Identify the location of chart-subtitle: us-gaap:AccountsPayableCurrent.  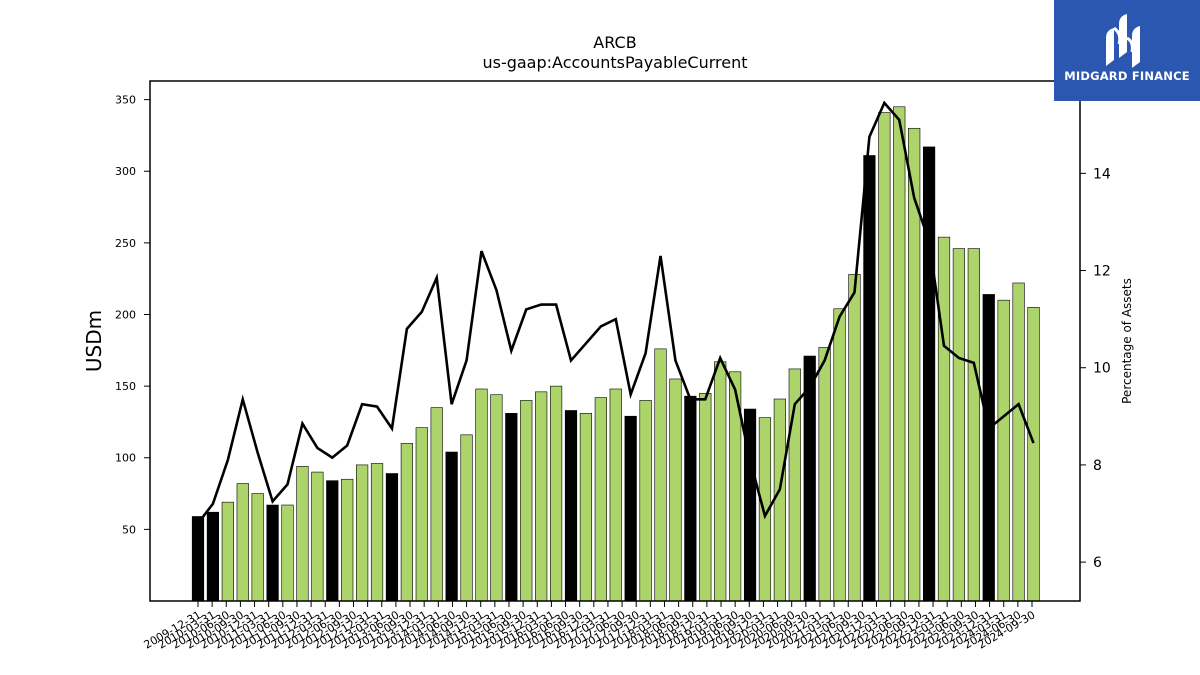
(614, 62).